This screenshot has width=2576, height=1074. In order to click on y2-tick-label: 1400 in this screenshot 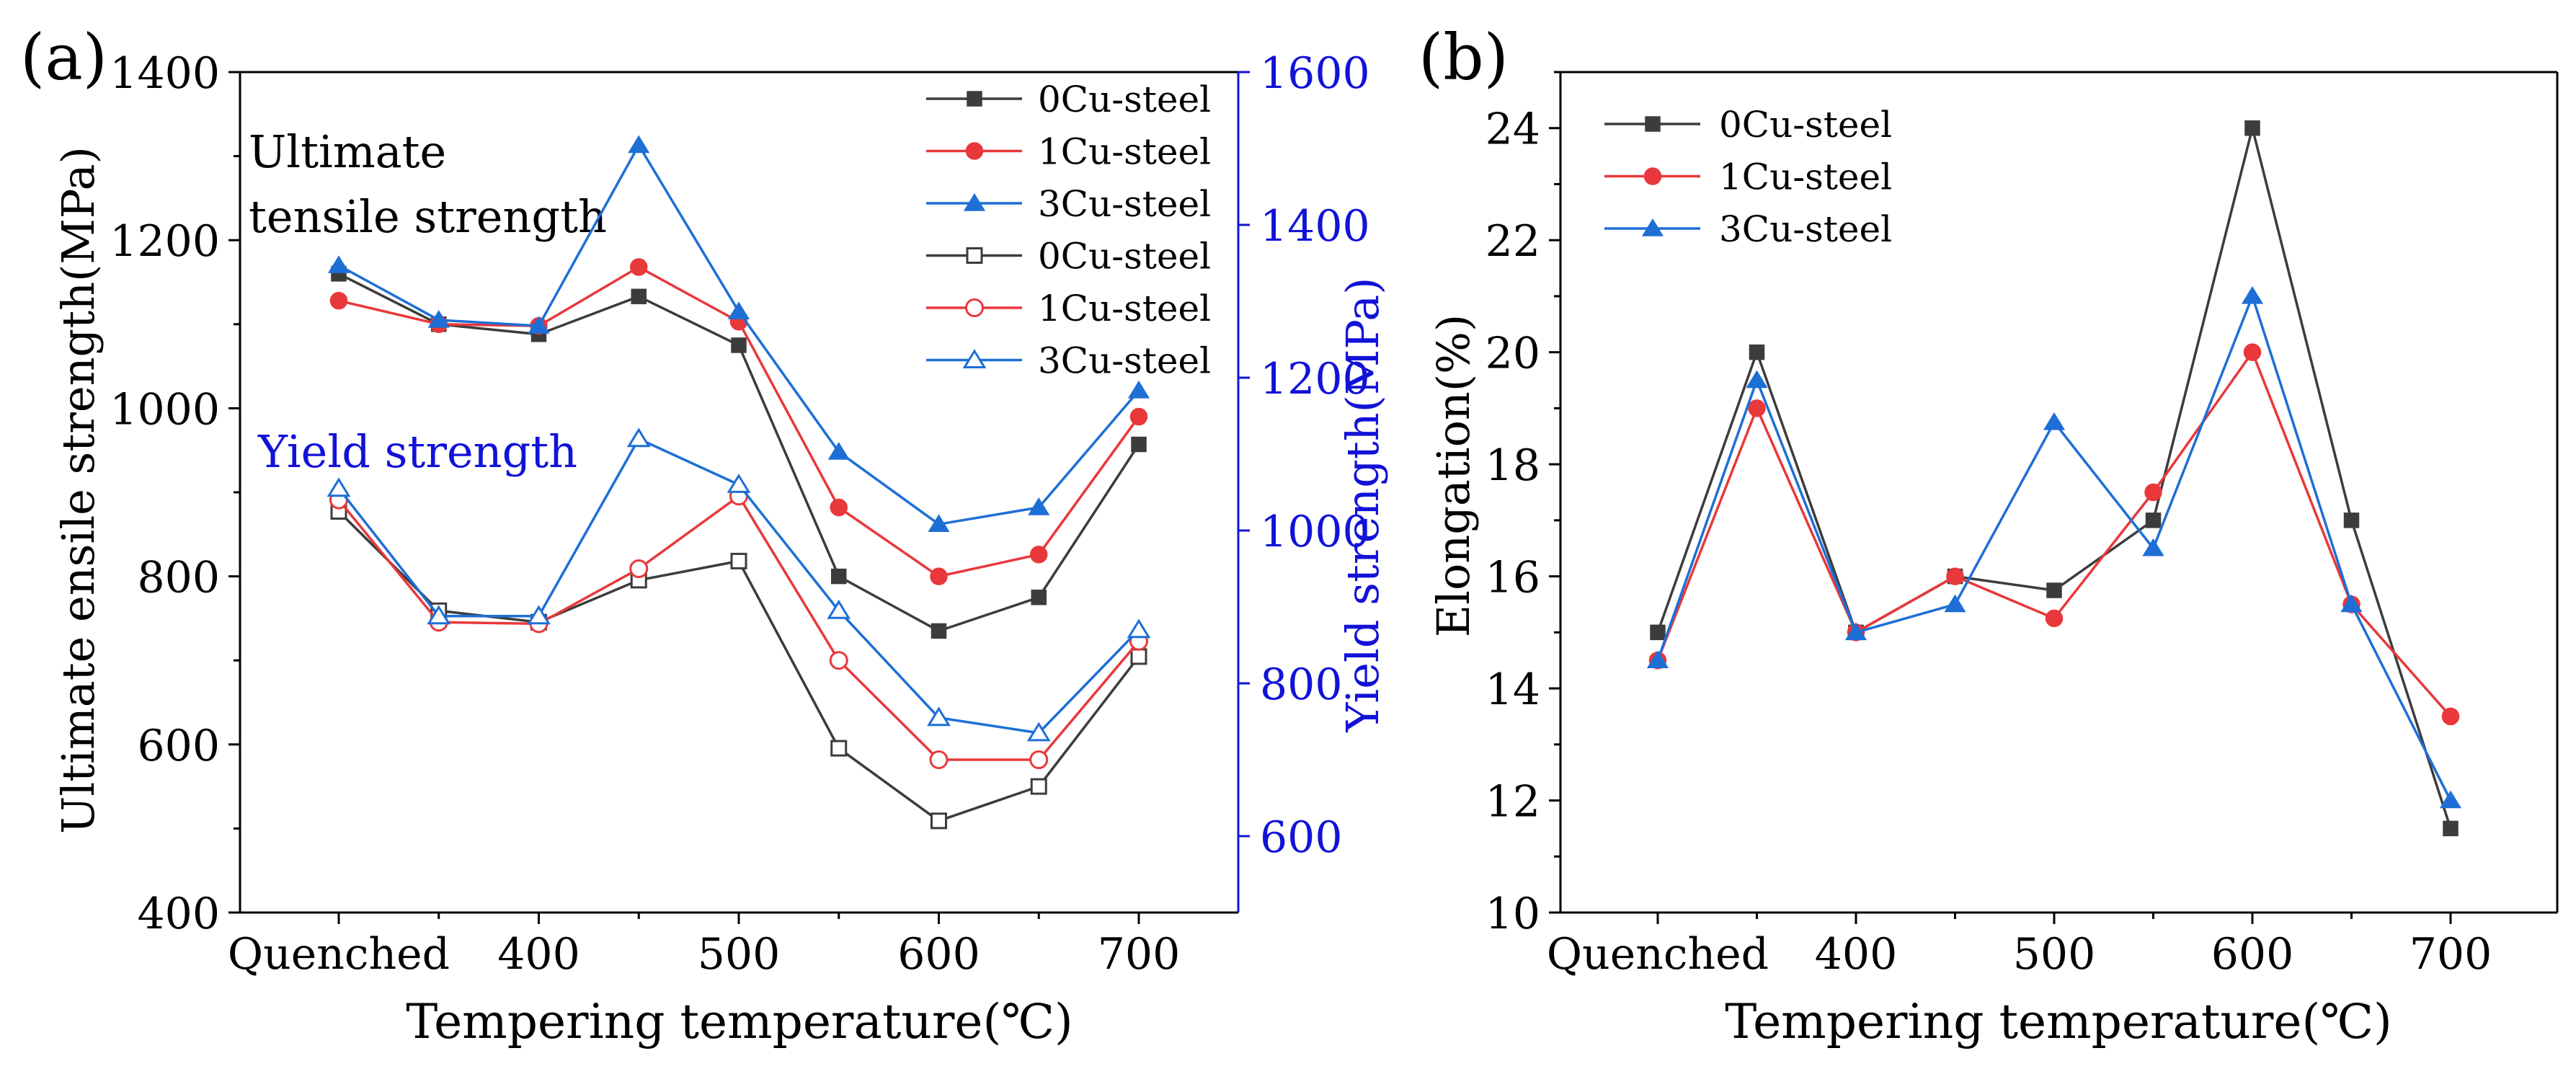, I will do `click(1315, 227)`.